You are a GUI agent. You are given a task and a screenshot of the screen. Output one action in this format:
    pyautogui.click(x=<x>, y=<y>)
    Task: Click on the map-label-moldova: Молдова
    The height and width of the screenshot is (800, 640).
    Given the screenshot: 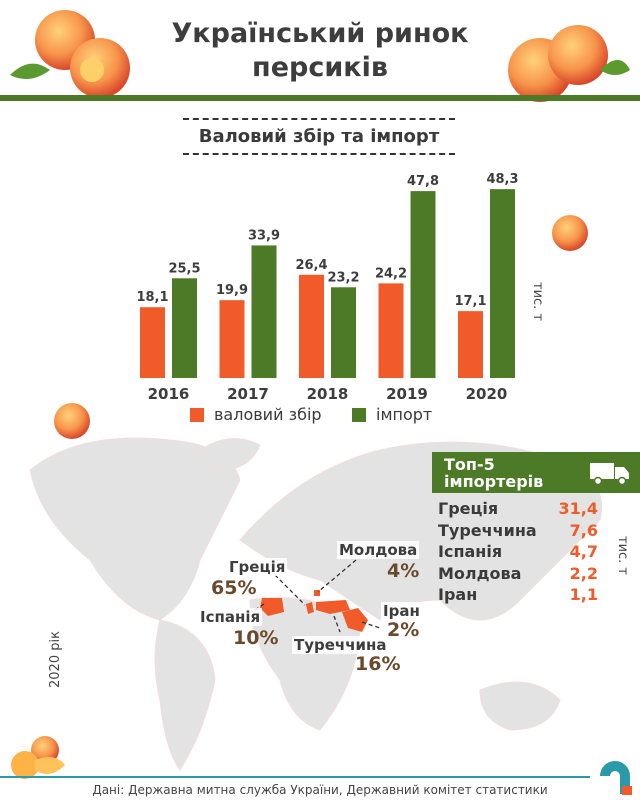 What is the action you would take?
    pyautogui.click(x=378, y=550)
    